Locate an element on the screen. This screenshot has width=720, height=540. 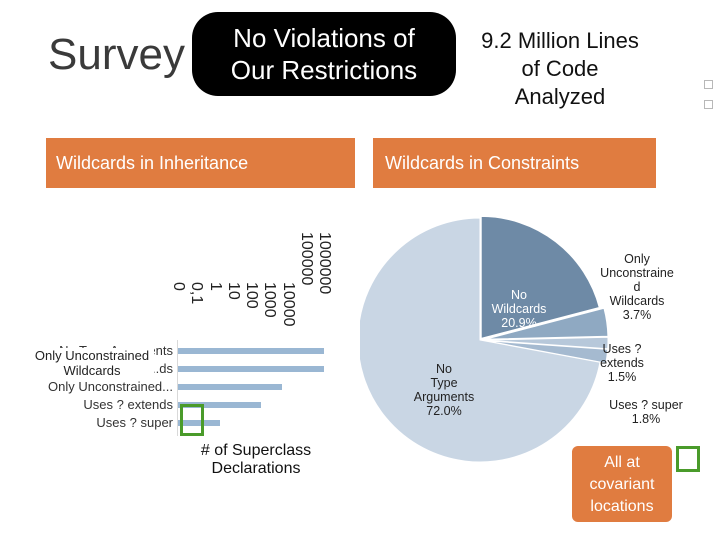
slice-text: 3.7% is located at coordinates (637, 315).